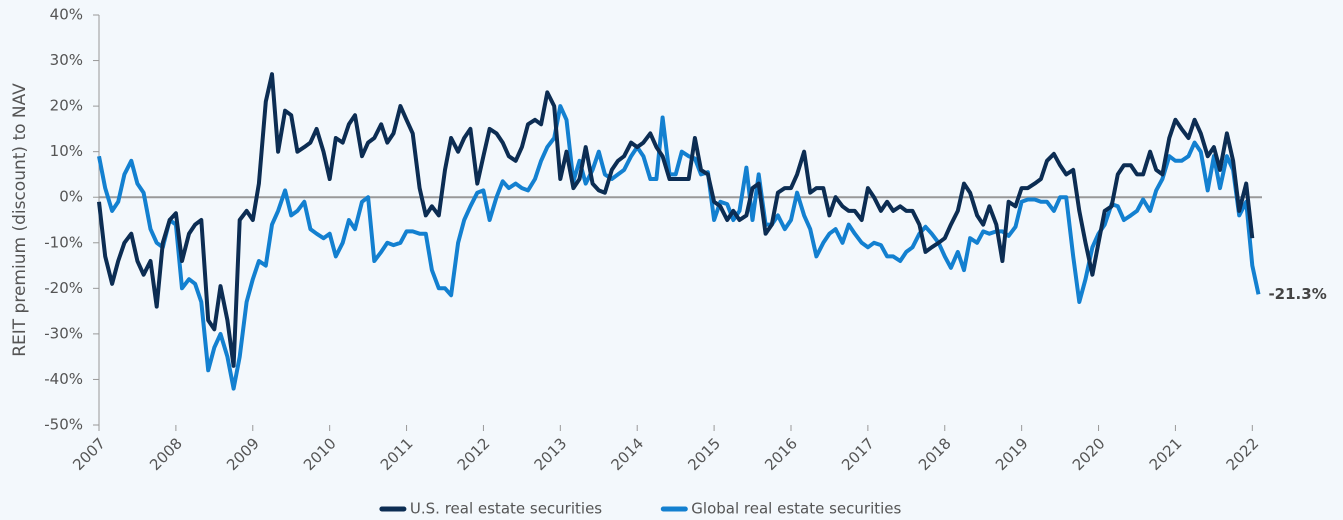  I want to click on y-tick-label: -10%, so click(63, 242).